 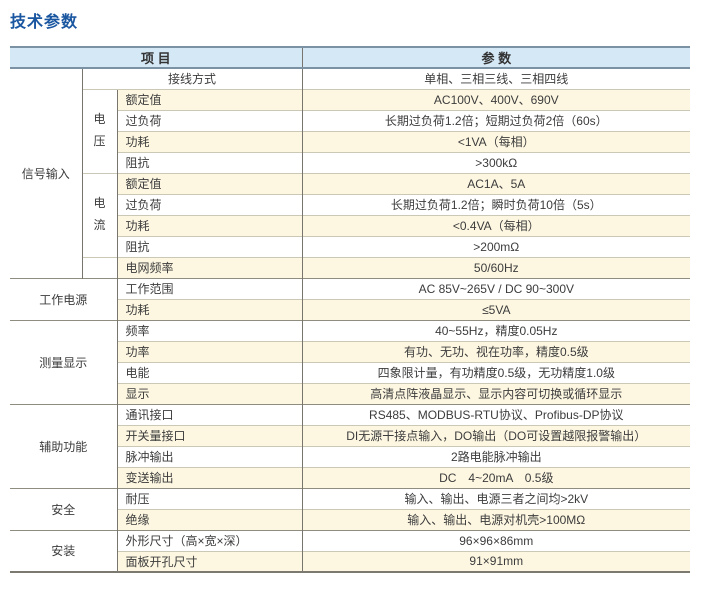 I want to click on row-value: 长期过负荷1.2倍；瞬时负荷10倍（5s）, so click(x=496, y=204).